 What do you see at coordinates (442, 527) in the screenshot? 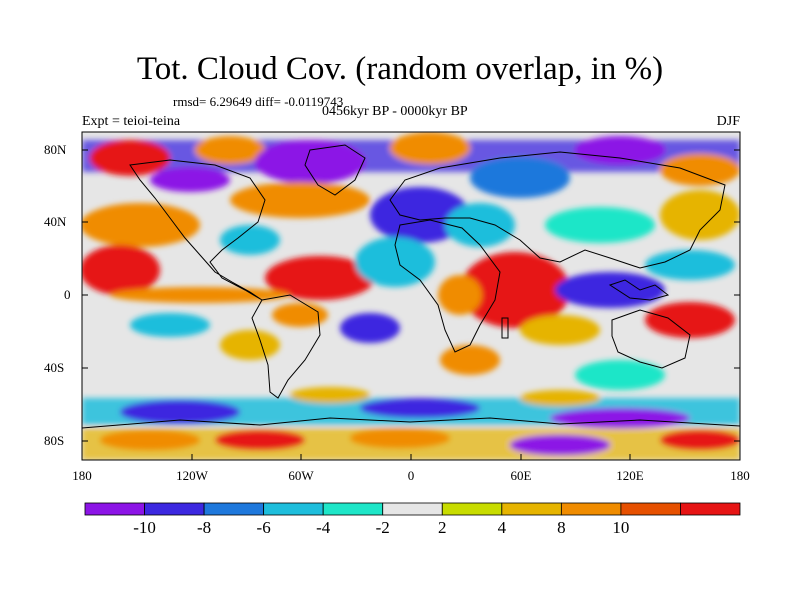
I see `colorbar-label: 2` at bounding box center [442, 527].